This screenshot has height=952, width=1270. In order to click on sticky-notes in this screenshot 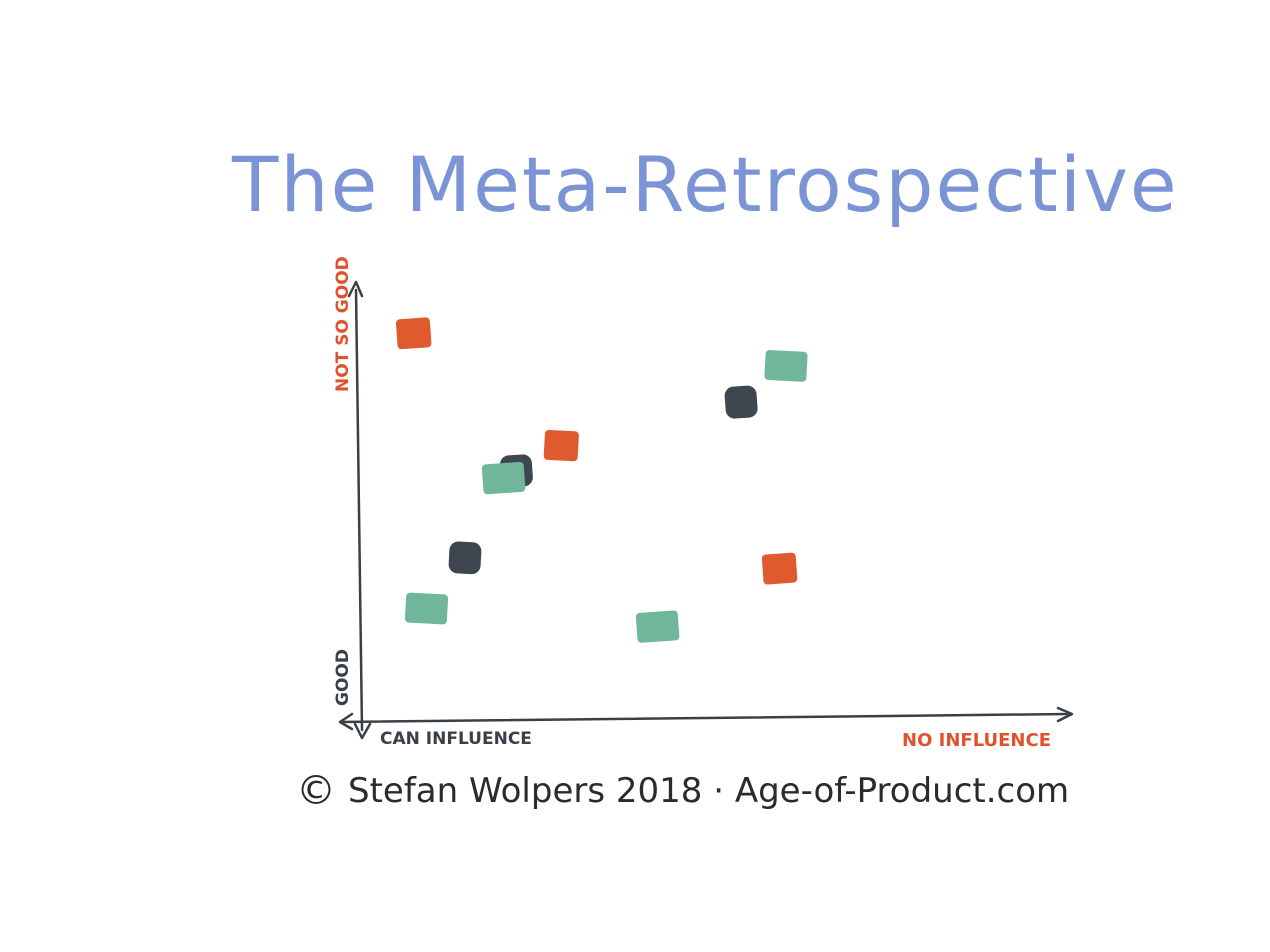, I will do `click(601, 480)`.